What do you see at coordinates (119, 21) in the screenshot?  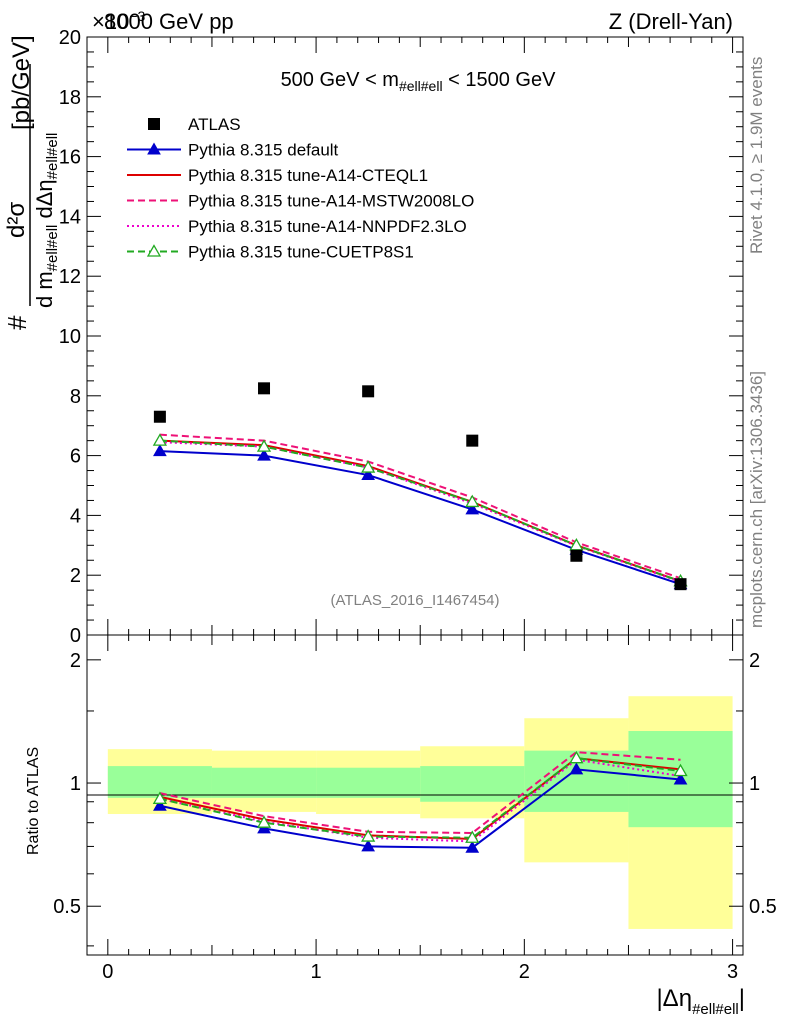 I see `exponent-label: ×10⁻³` at bounding box center [119, 21].